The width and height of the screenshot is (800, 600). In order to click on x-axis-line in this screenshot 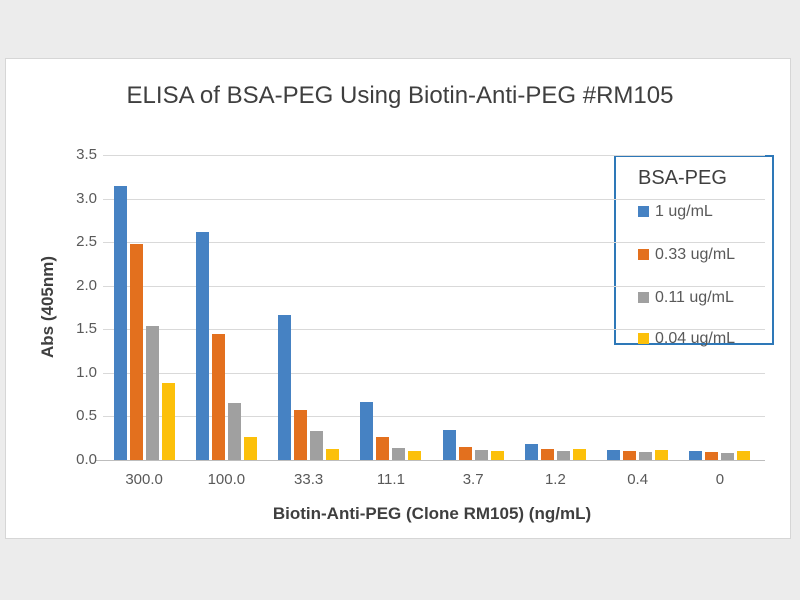, I will do `click(430, 460)`.